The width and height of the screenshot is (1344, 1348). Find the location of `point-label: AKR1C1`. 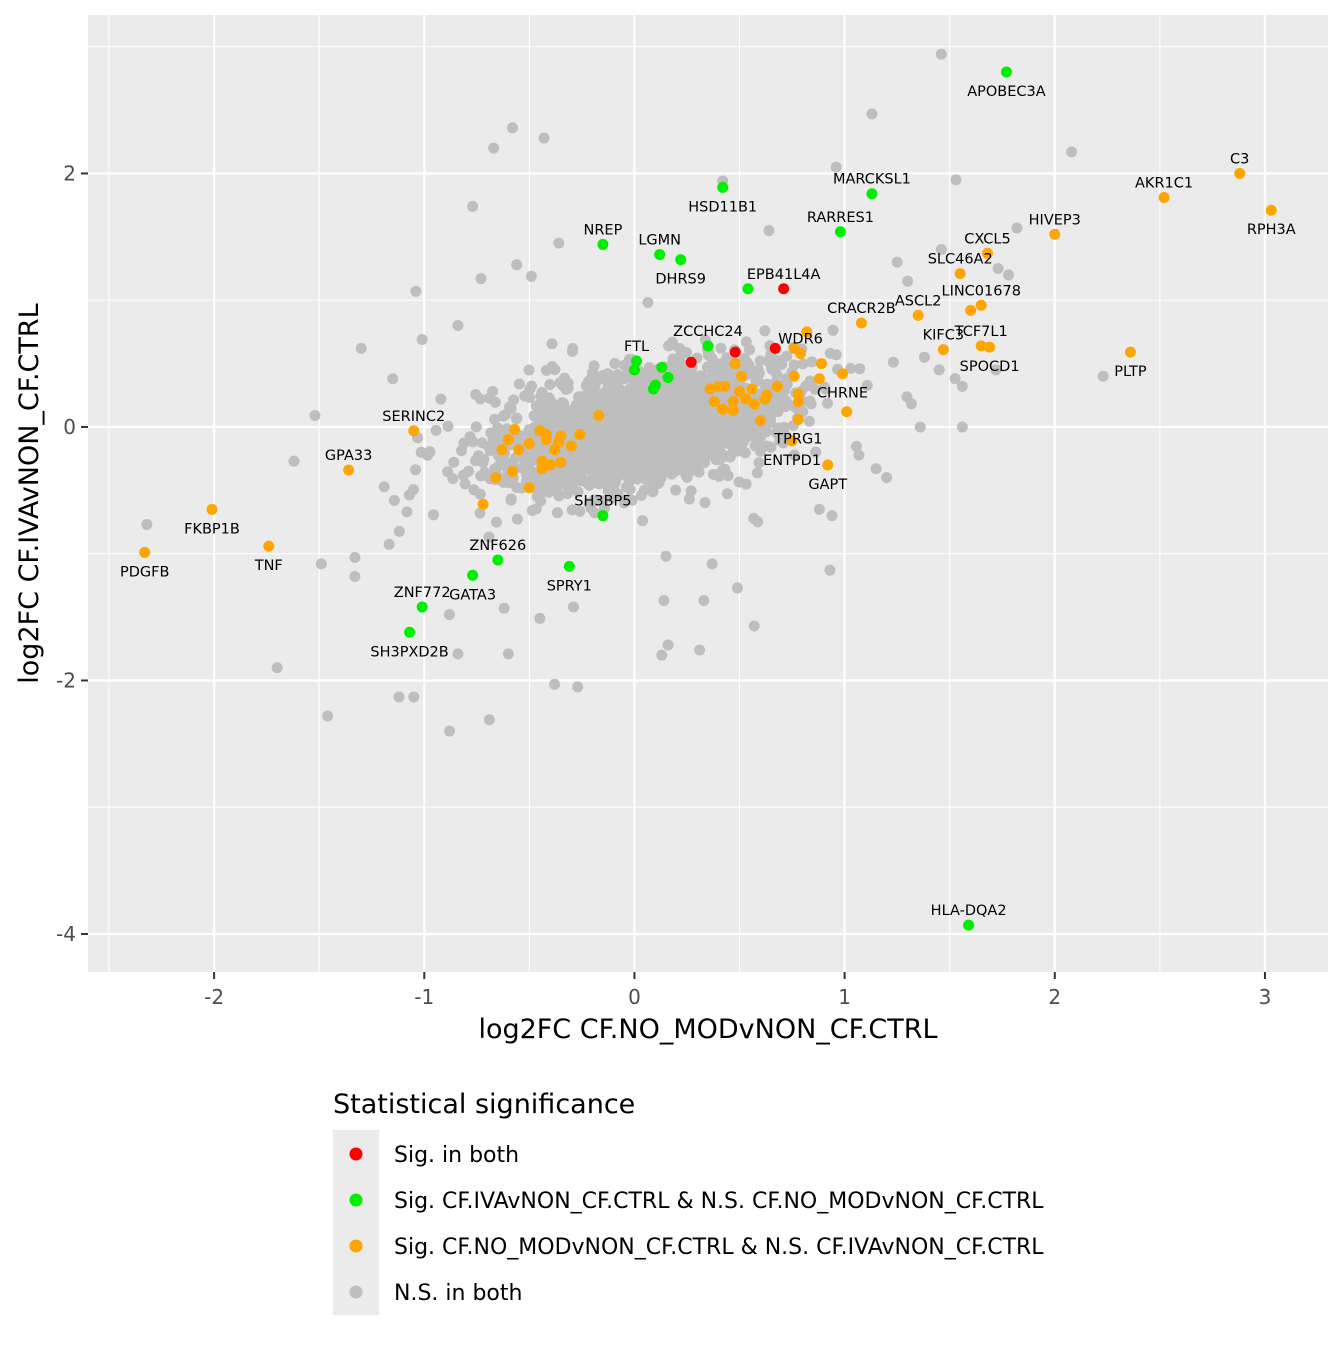

point-label: AKR1C1 is located at coordinates (1164, 184).